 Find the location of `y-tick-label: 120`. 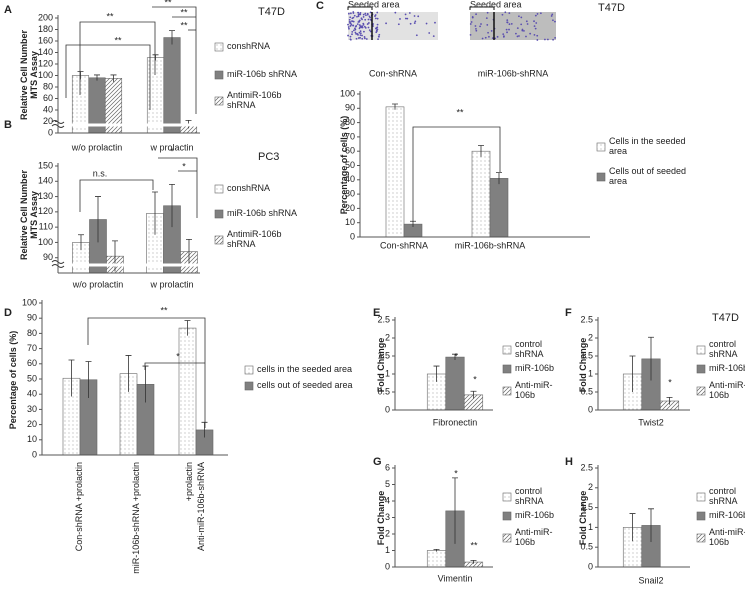

y-tick-label: 120 is located at coordinates (45, 211).